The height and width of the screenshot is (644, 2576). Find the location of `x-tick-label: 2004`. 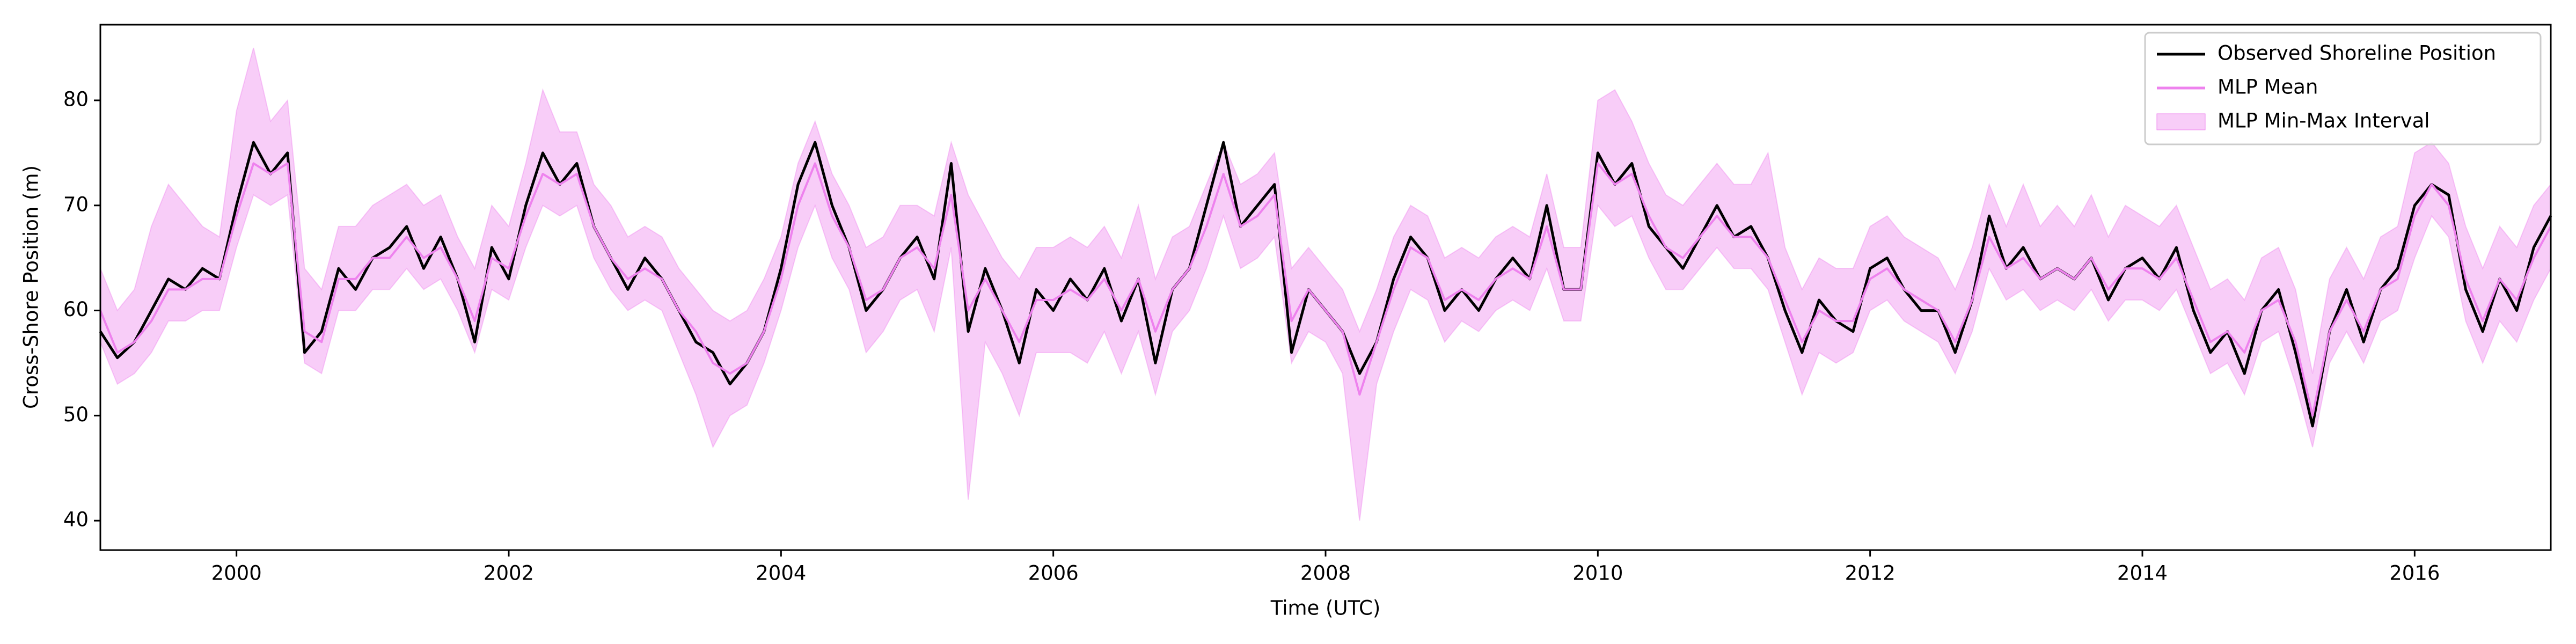

x-tick-label: 2004 is located at coordinates (781, 573).